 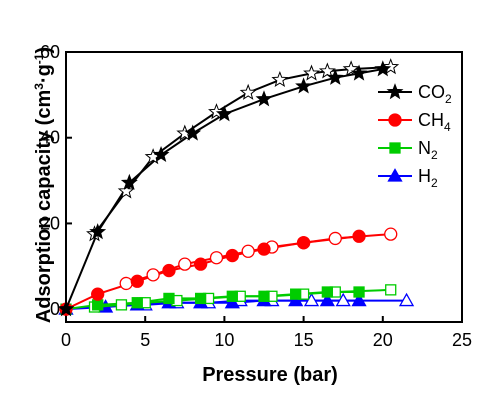 What do you see at coordinates (50, 223) in the screenshot?
I see `y-tick-label: 20` at bounding box center [50, 223].